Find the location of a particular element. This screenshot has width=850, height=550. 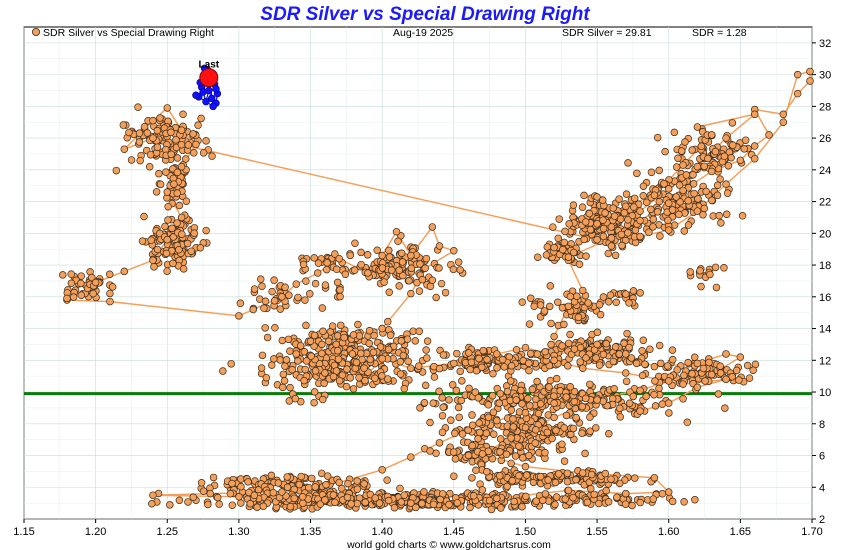

y-tick-label: 4 is located at coordinates (822, 488).